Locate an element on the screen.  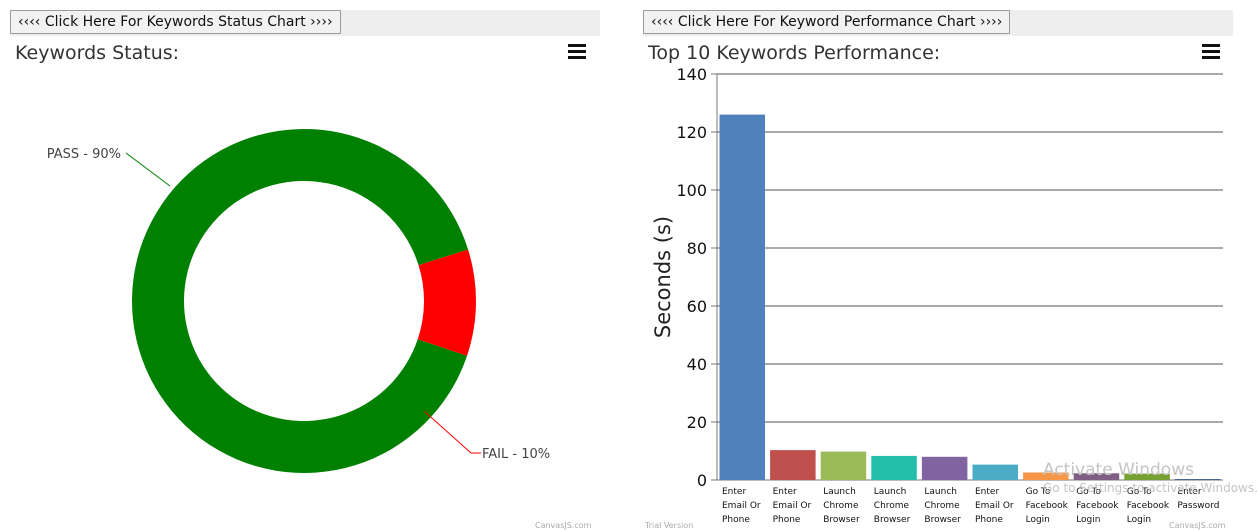
y-tick-label: 100 is located at coordinates (691, 190).